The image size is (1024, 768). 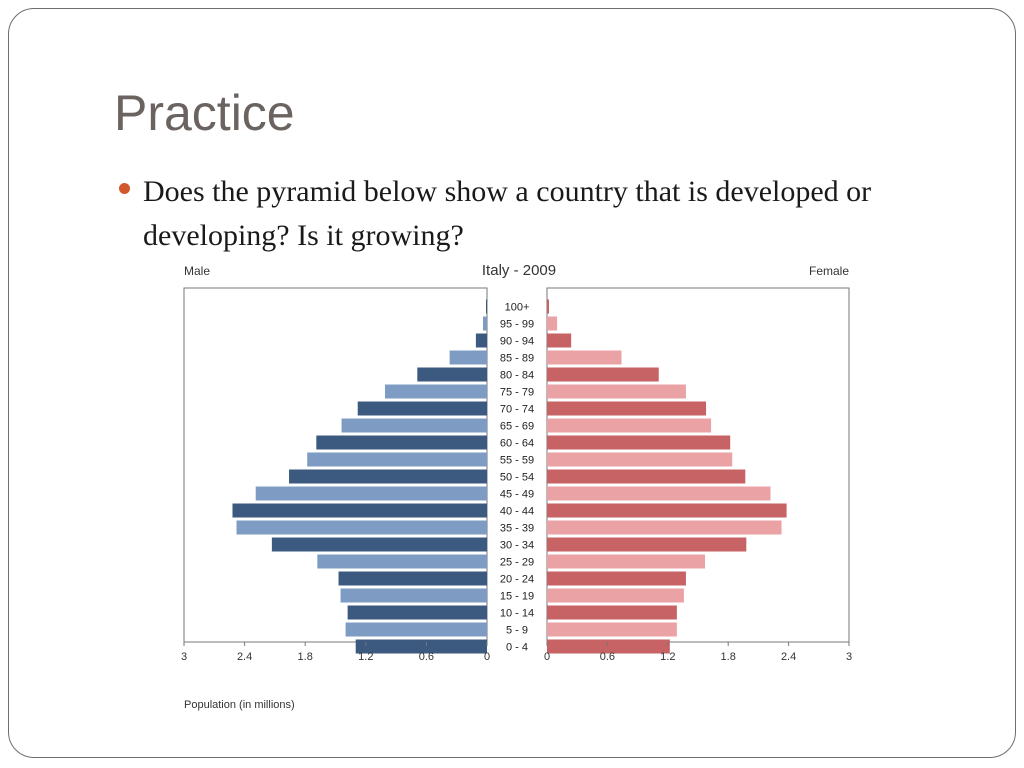 I want to click on age-group-label: 75 - 79, so click(x=517, y=393).